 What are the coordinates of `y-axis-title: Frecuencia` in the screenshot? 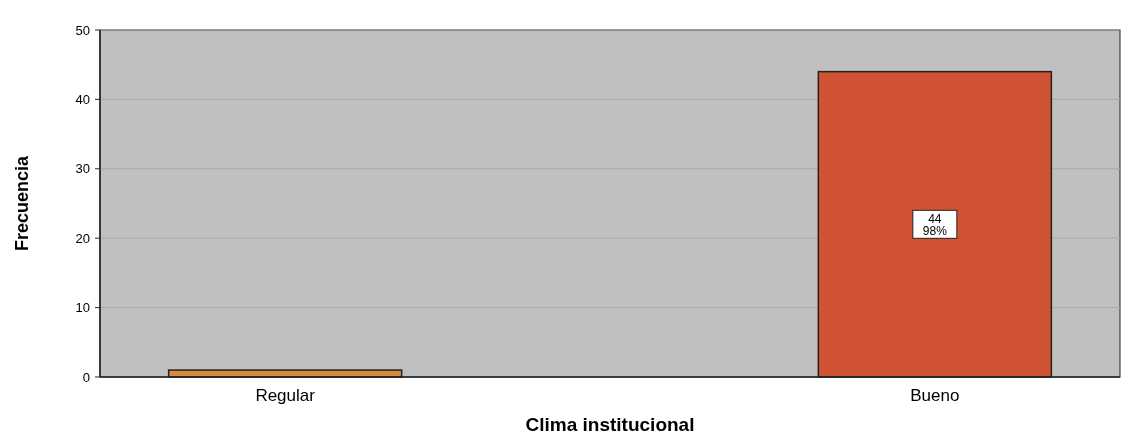 It's located at (22, 203).